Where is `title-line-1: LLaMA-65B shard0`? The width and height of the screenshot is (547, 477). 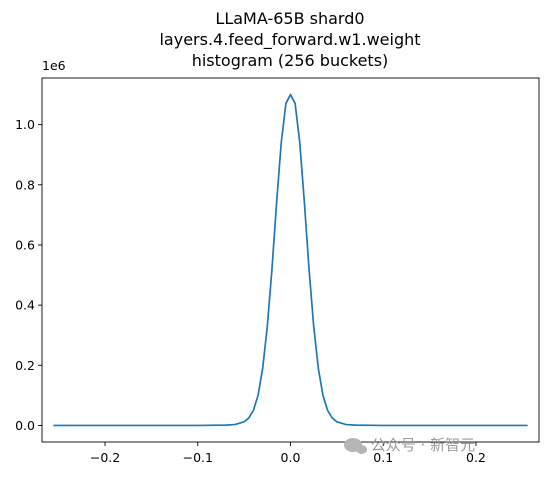
title-line-1: LLaMA-65B shard0 is located at coordinates (289, 18).